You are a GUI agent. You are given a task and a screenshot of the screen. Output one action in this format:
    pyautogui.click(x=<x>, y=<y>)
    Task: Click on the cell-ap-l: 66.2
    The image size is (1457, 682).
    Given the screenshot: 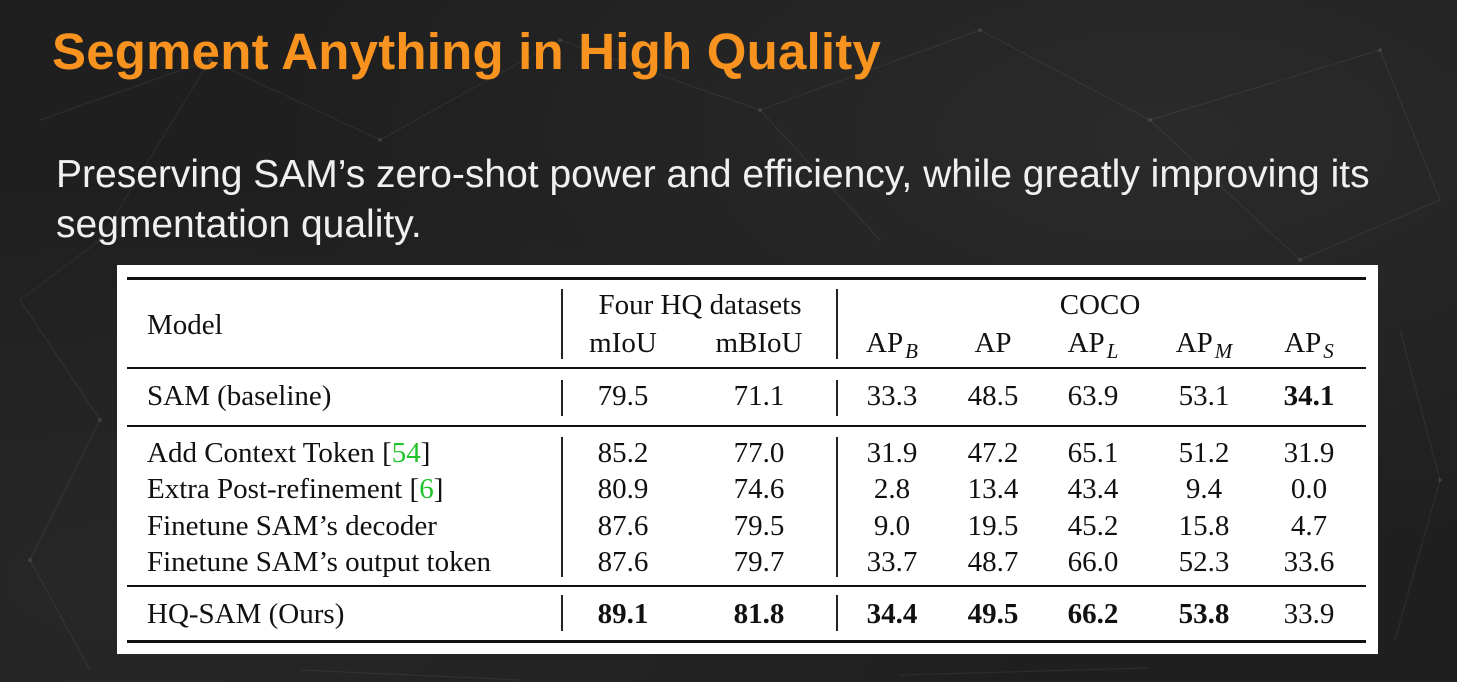 What is the action you would take?
    pyautogui.click(x=1093, y=614)
    